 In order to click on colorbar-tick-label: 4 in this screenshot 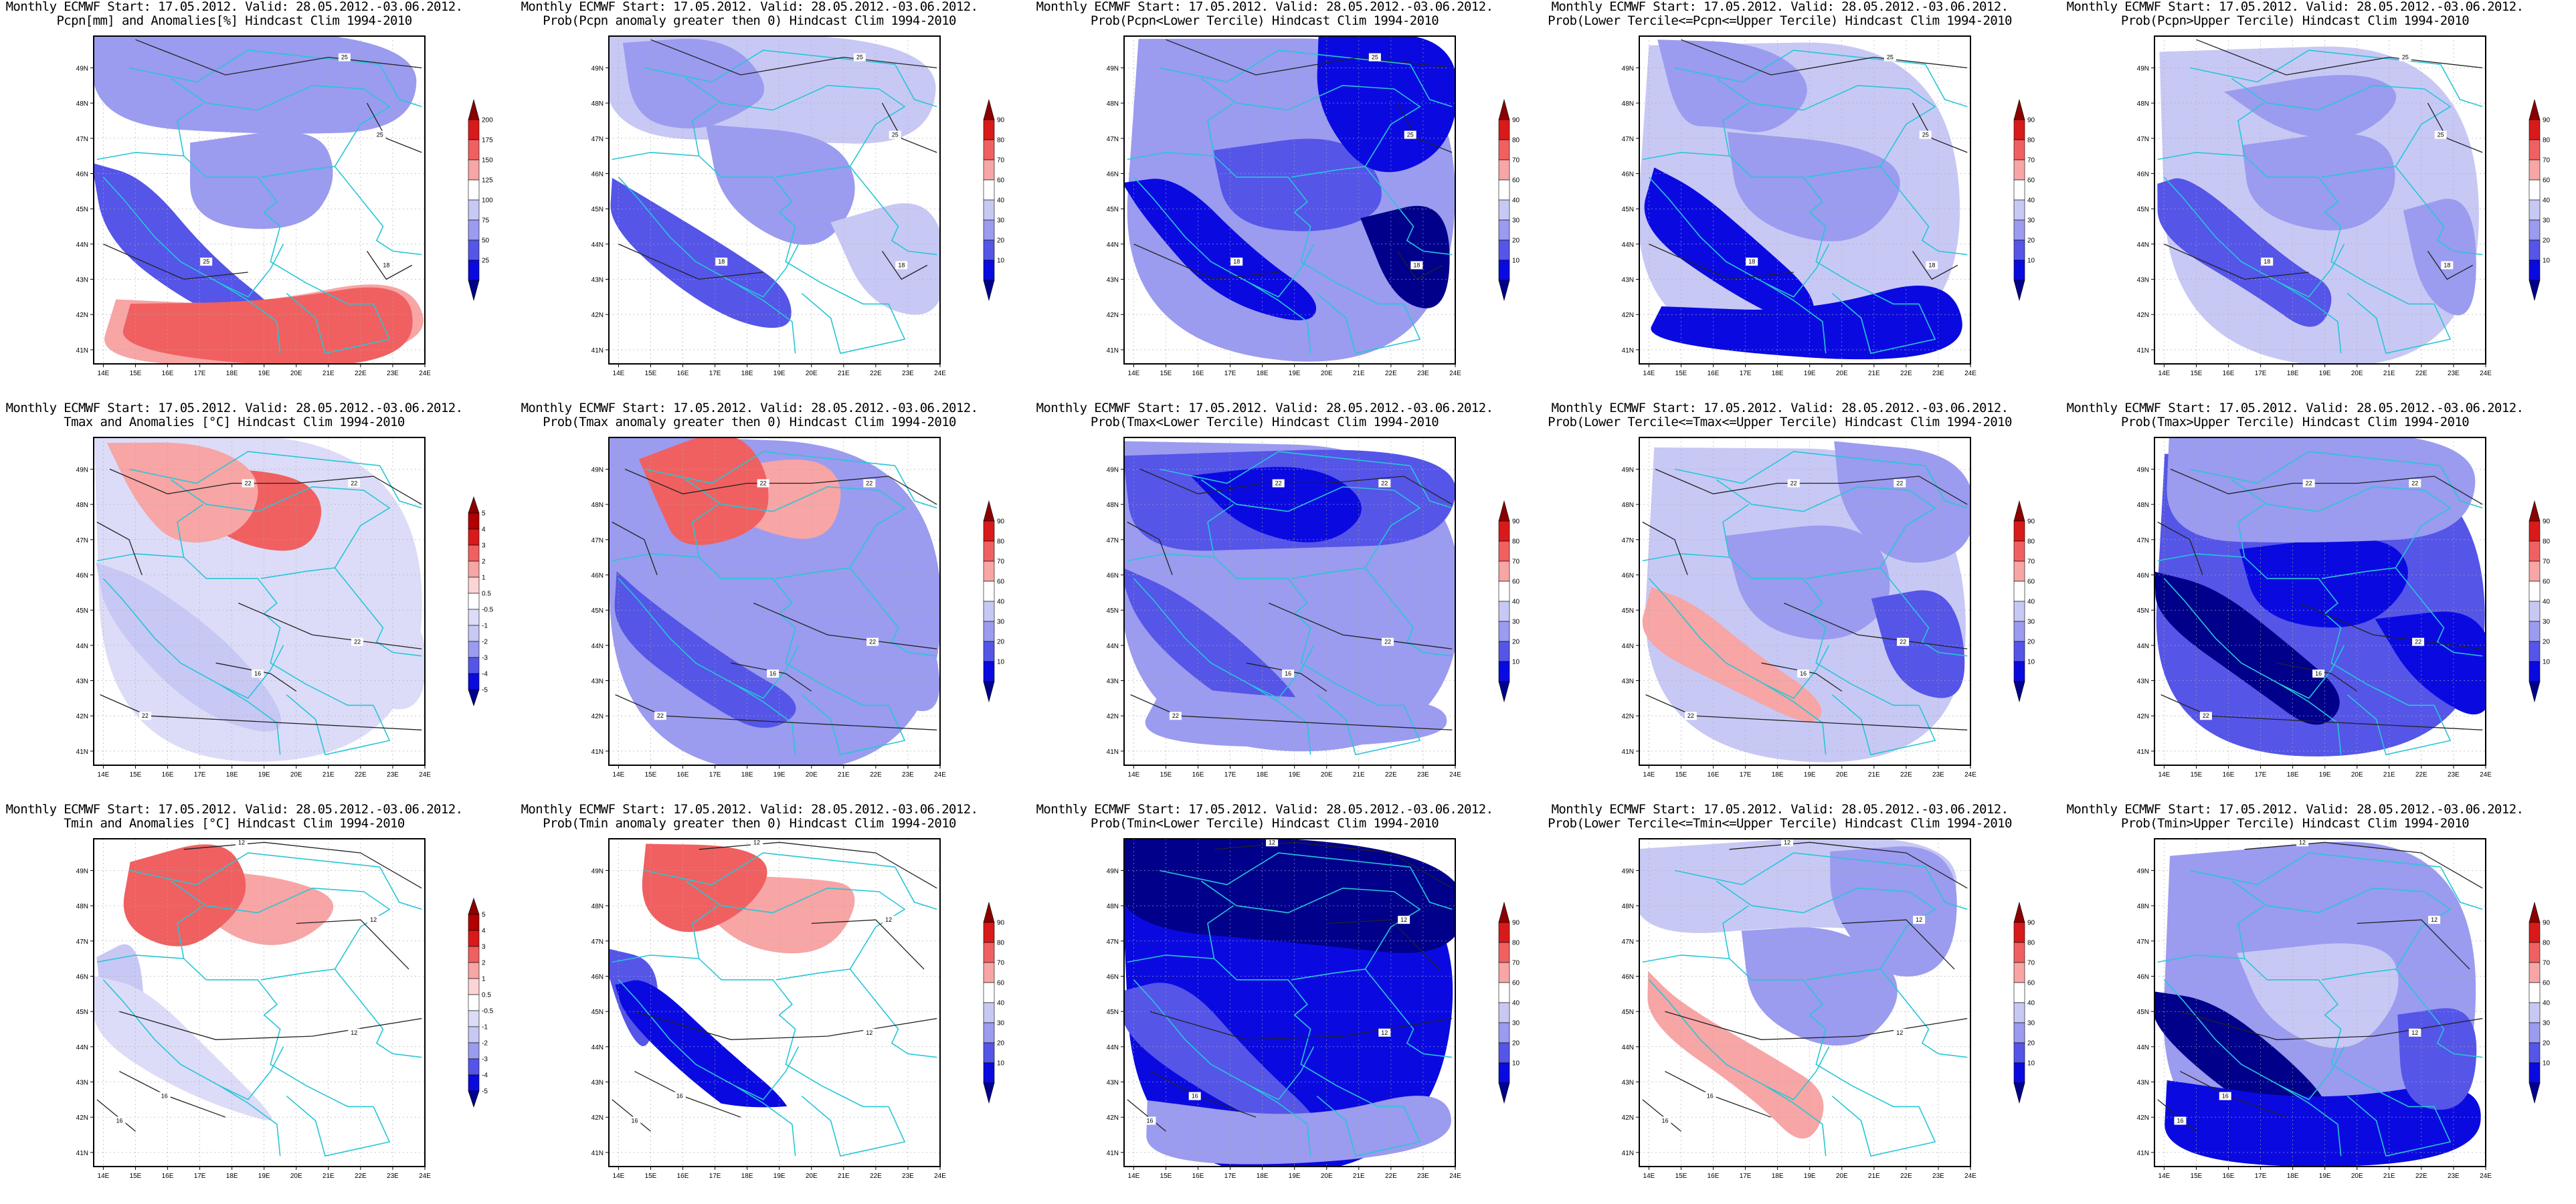, I will do `click(484, 931)`.